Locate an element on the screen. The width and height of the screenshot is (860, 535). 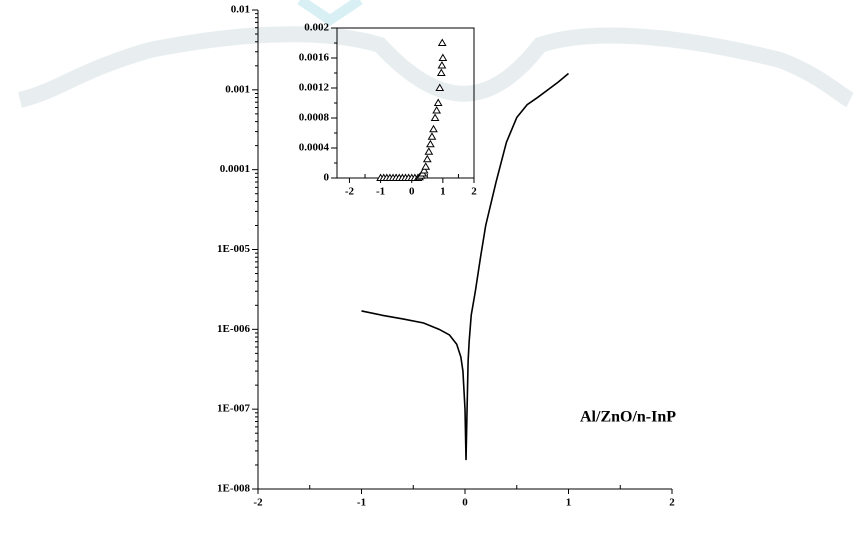
y-tick-label: 1E-005 is located at coordinates (234, 249).